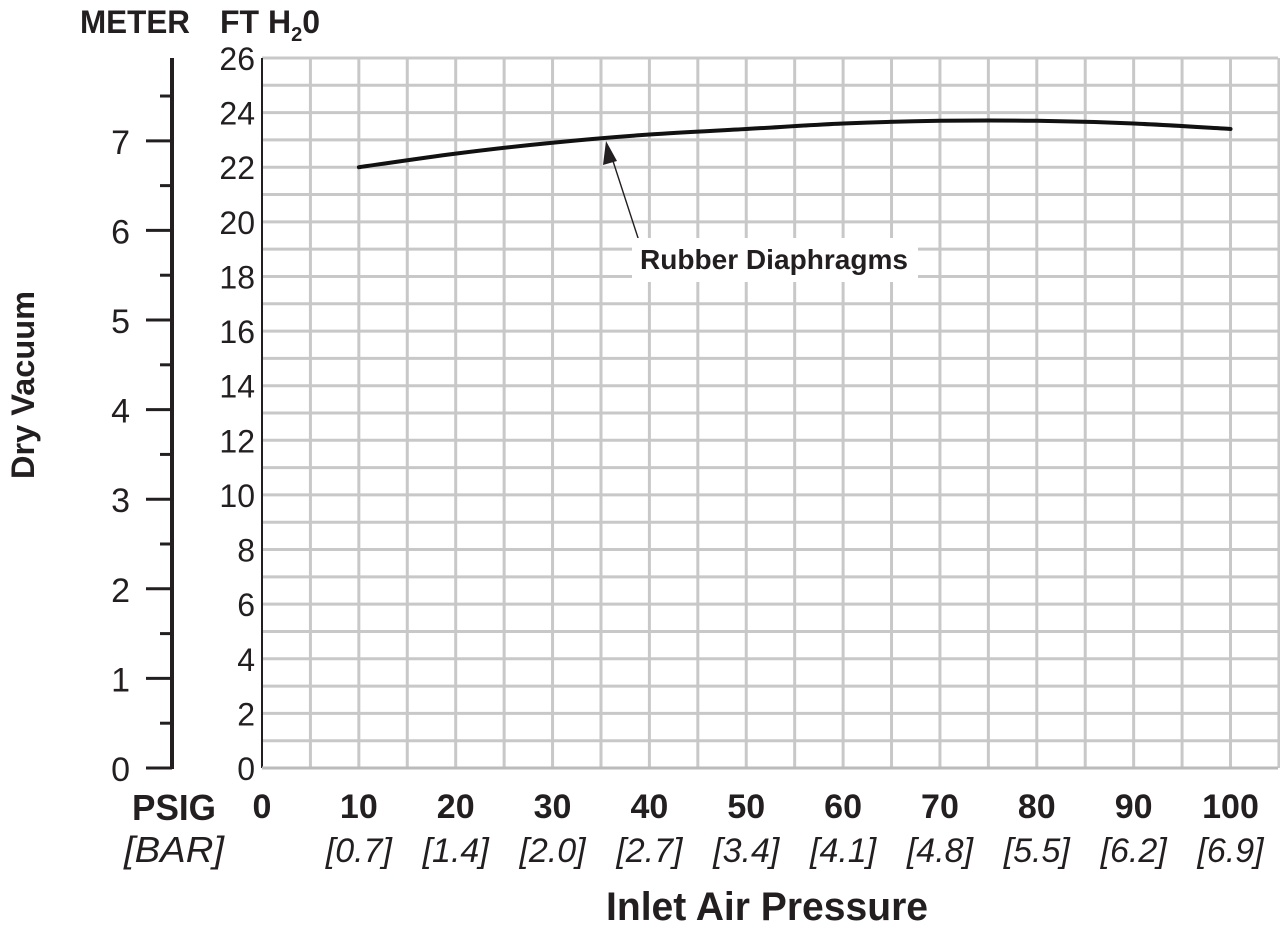  I want to click on x-tick-label-bar: [4.8], so click(940, 851).